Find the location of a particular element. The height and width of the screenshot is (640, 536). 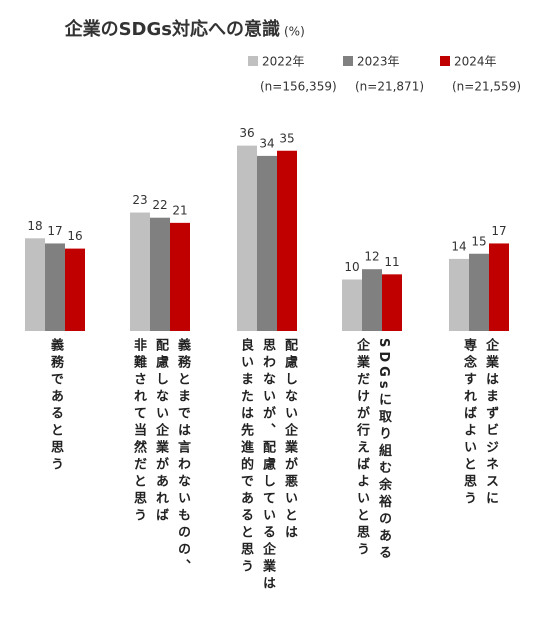

legend-note: (n=21,559) is located at coordinates (486, 87).